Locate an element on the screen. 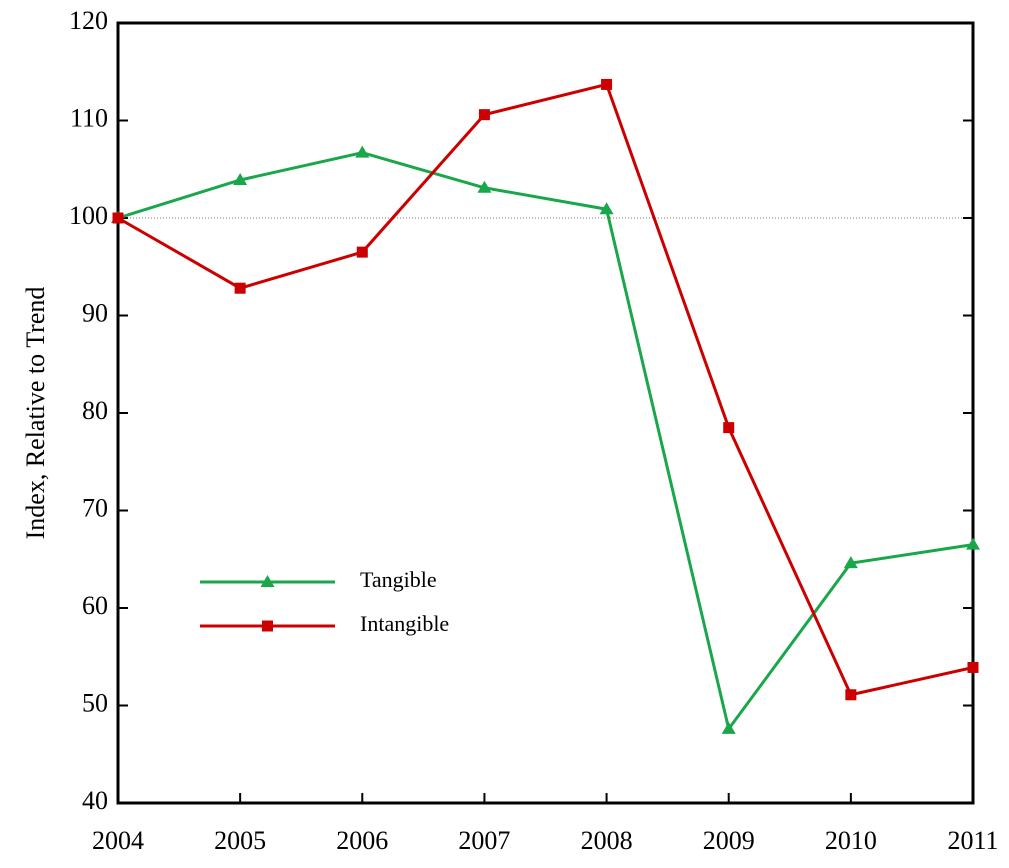 The image size is (1009, 868). y-tick-label: 50 is located at coordinates (95, 702).